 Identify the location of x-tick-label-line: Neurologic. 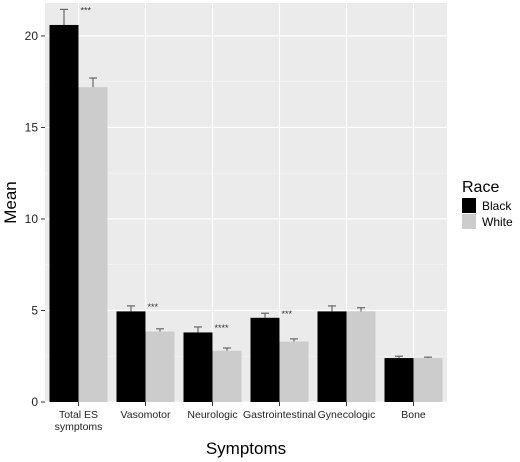
(212, 415).